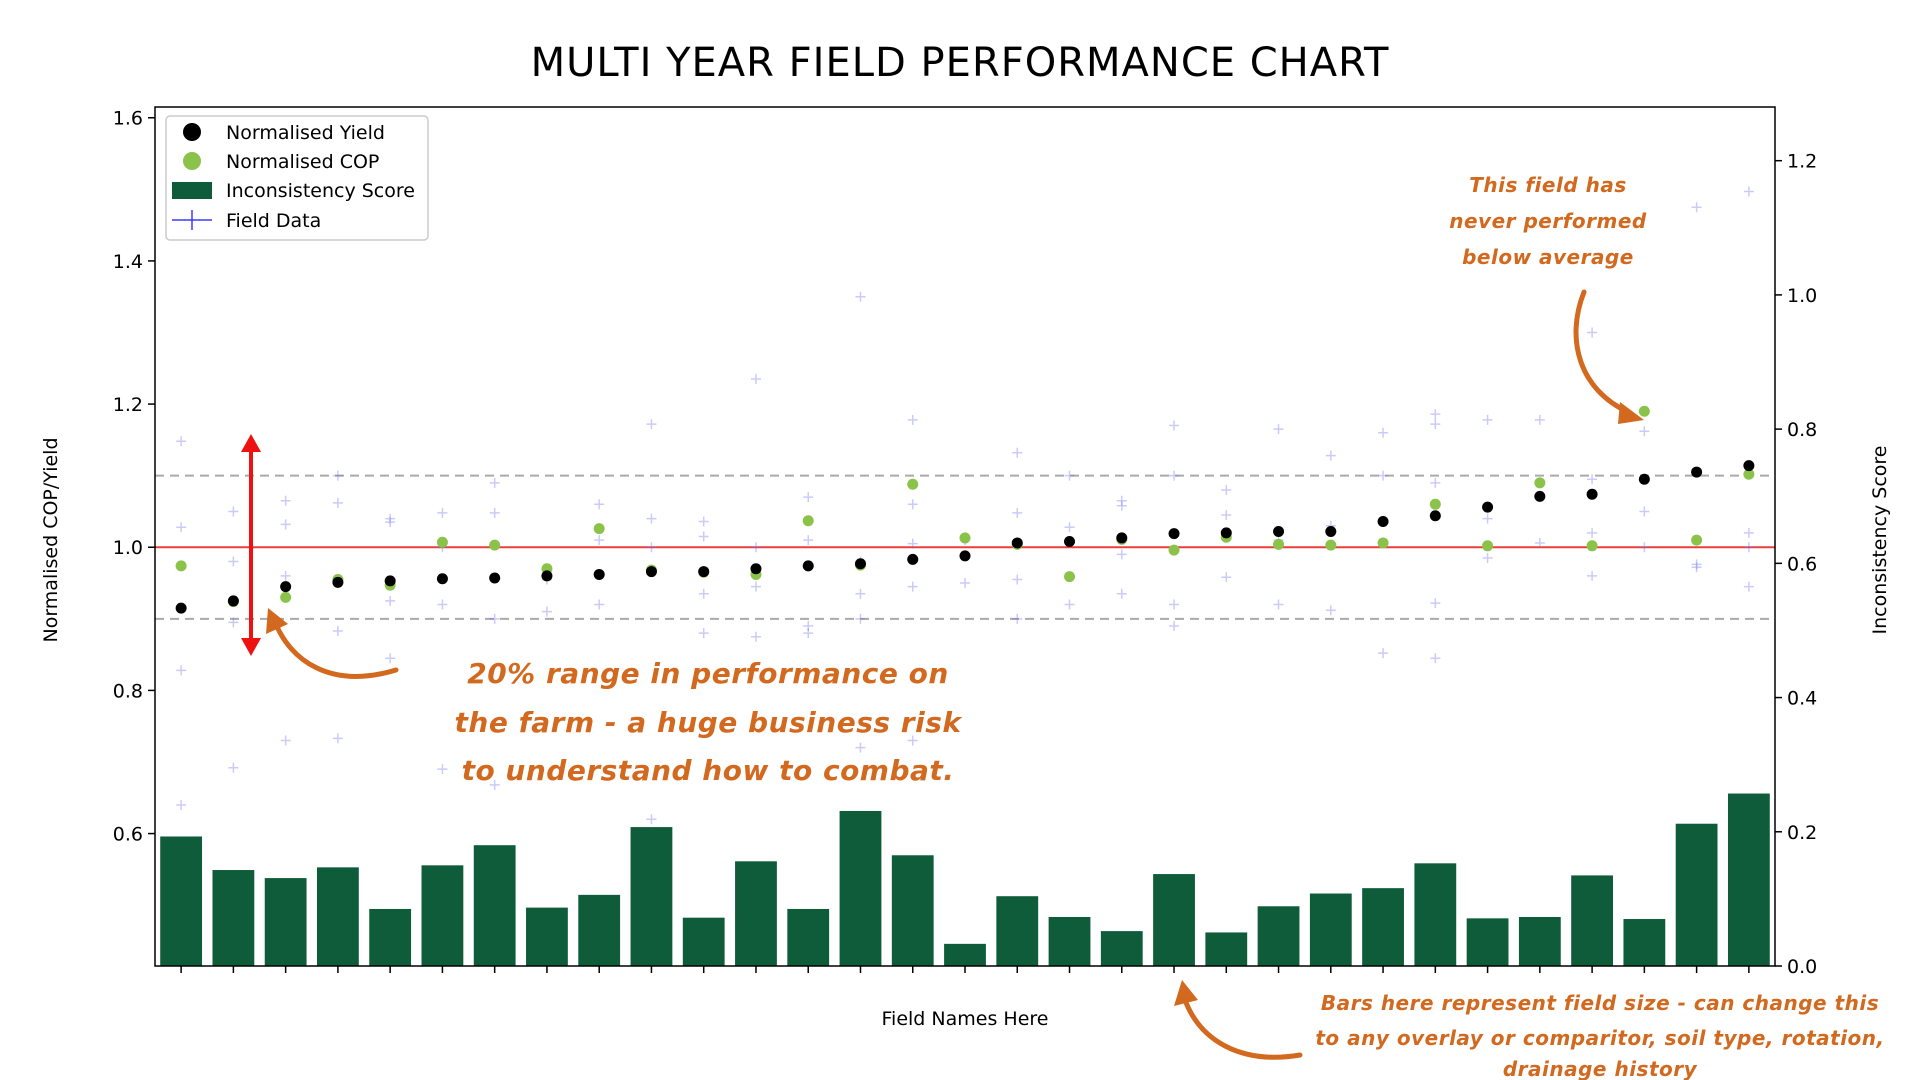 The image size is (1920, 1080). What do you see at coordinates (1238, 1020) in the screenshot?
I see `annotation-arrow-bars` at bounding box center [1238, 1020].